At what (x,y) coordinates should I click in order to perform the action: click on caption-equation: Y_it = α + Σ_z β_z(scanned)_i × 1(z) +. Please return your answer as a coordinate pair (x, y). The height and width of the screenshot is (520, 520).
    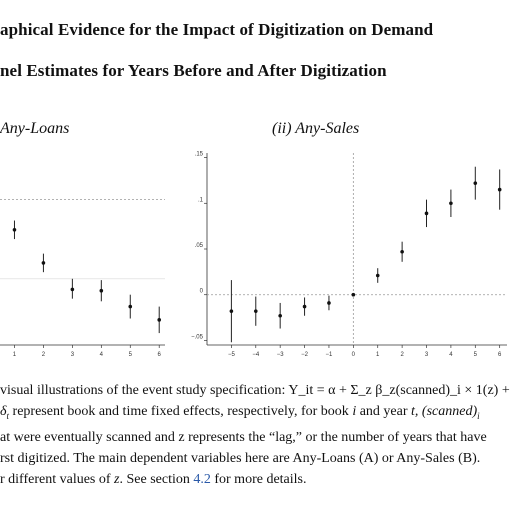
    Looking at the image, I should click on (399, 390).